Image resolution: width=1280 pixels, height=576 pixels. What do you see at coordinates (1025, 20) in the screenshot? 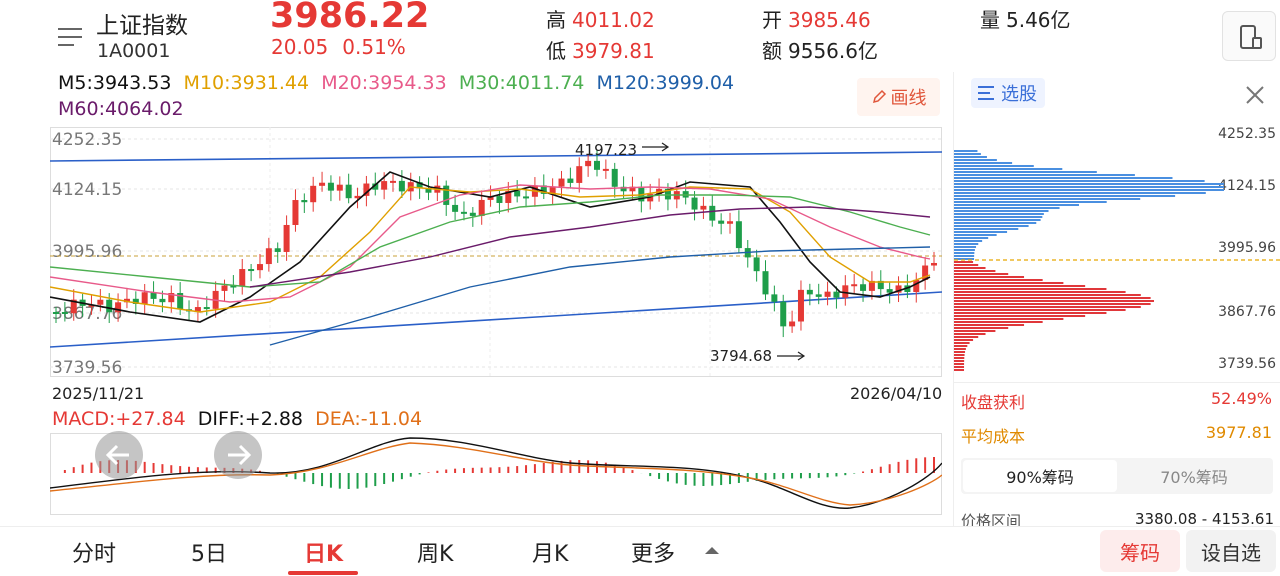
I see `volume-stat: 量 5.46亿` at bounding box center [1025, 20].